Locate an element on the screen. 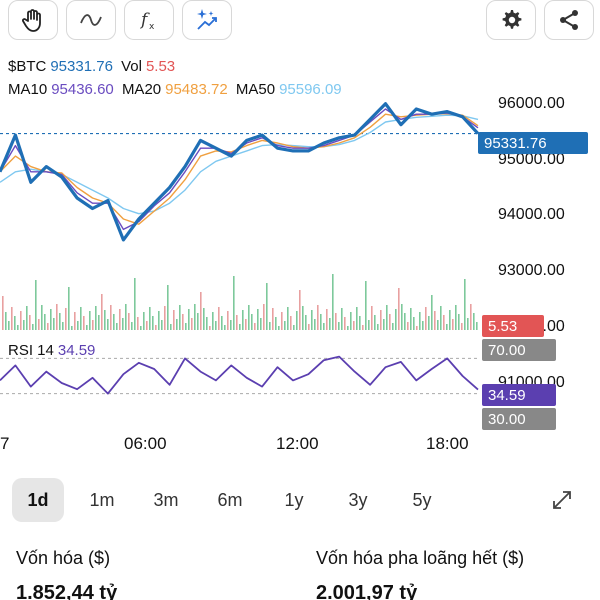 The height and width of the screenshot is (600, 600). legend-ma20-label: MA20 is located at coordinates (141, 89).